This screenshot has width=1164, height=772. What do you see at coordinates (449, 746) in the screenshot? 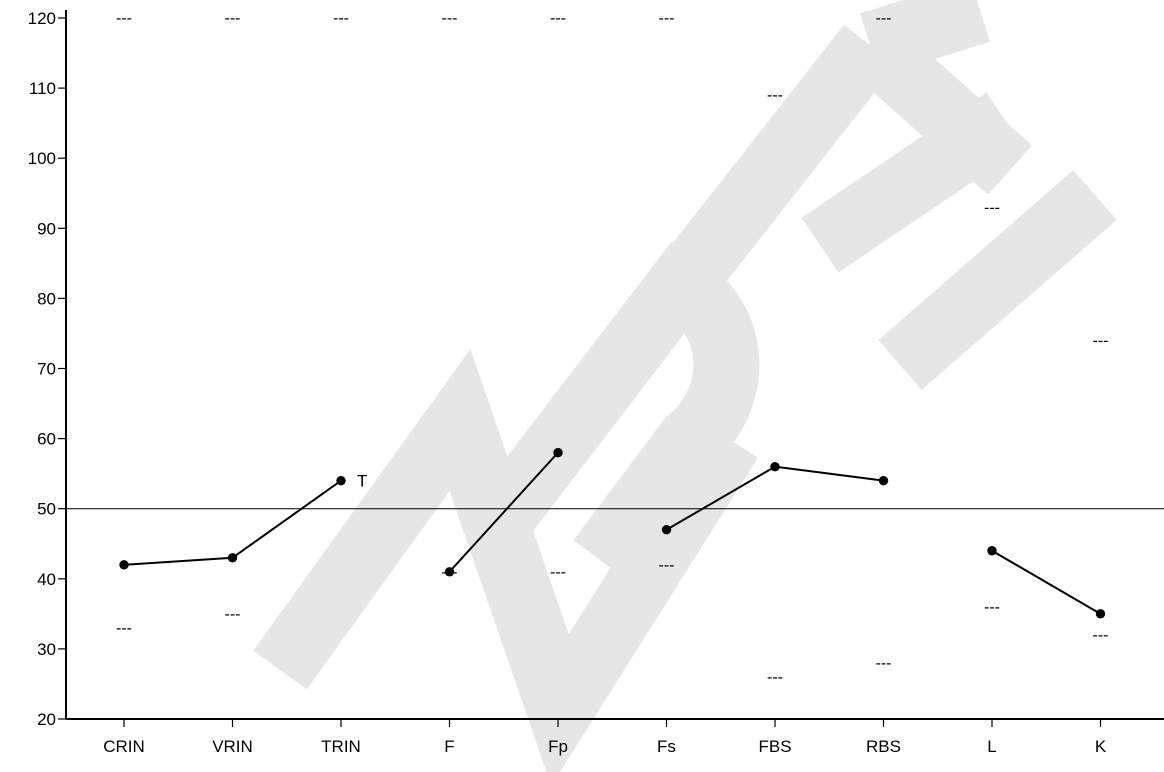
I see `x-tick-label-f: F` at bounding box center [449, 746].